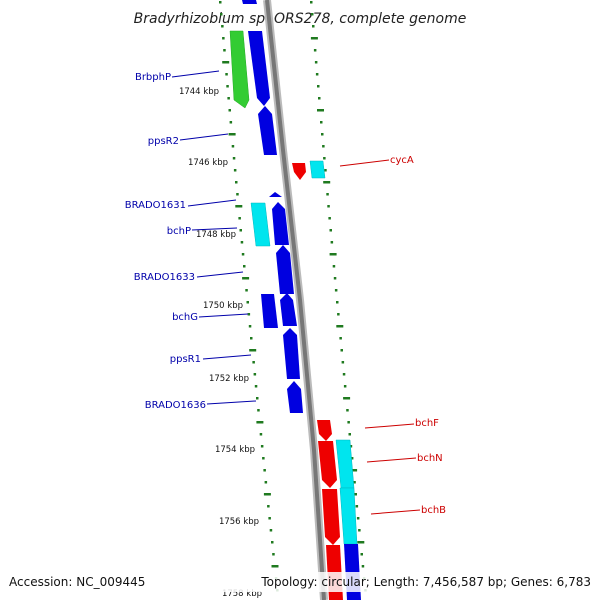  I want to click on gene-label: bchF, so click(427, 423).